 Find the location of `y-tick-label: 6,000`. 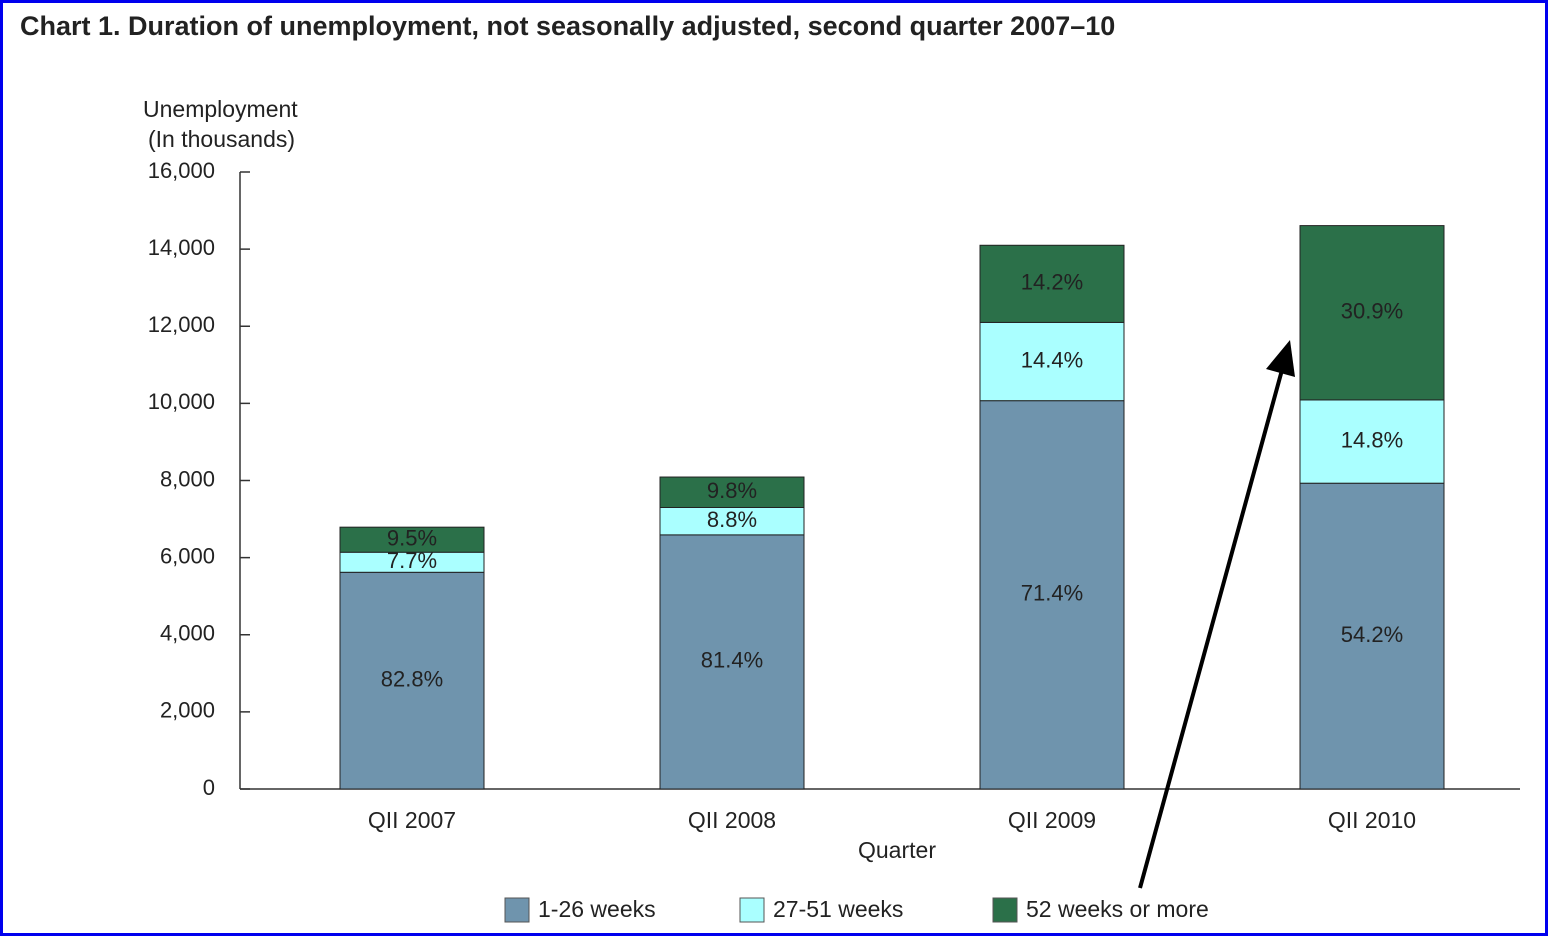

y-tick-label: 6,000 is located at coordinates (187, 555).